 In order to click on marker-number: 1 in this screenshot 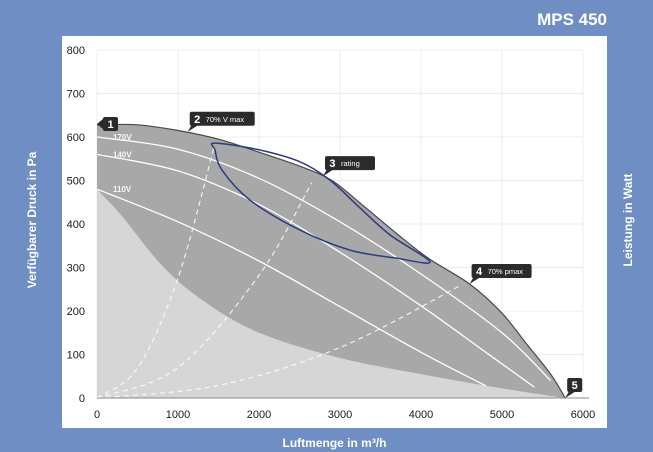, I will do `click(110, 125)`.